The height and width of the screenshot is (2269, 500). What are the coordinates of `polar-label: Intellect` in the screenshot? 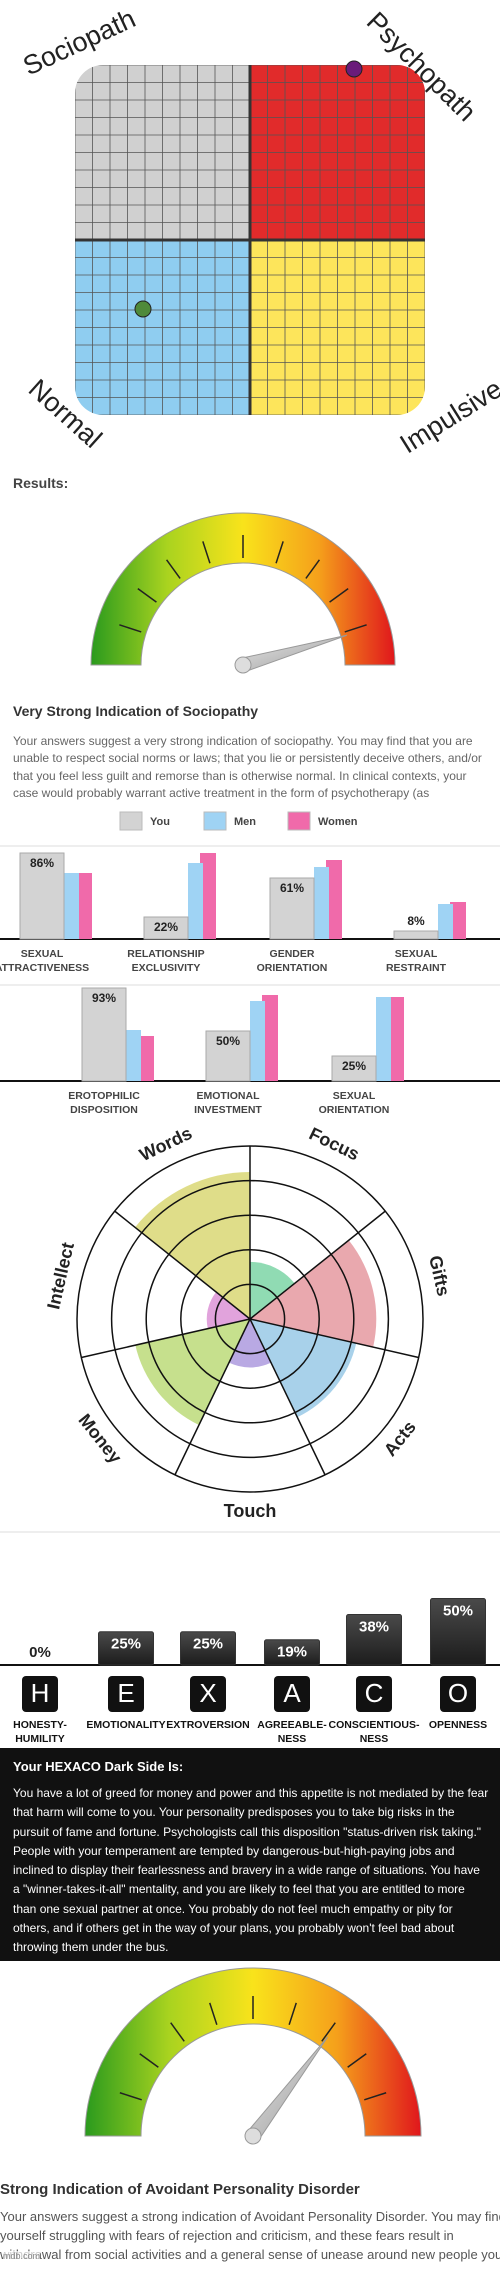 It's located at (60, 1275).